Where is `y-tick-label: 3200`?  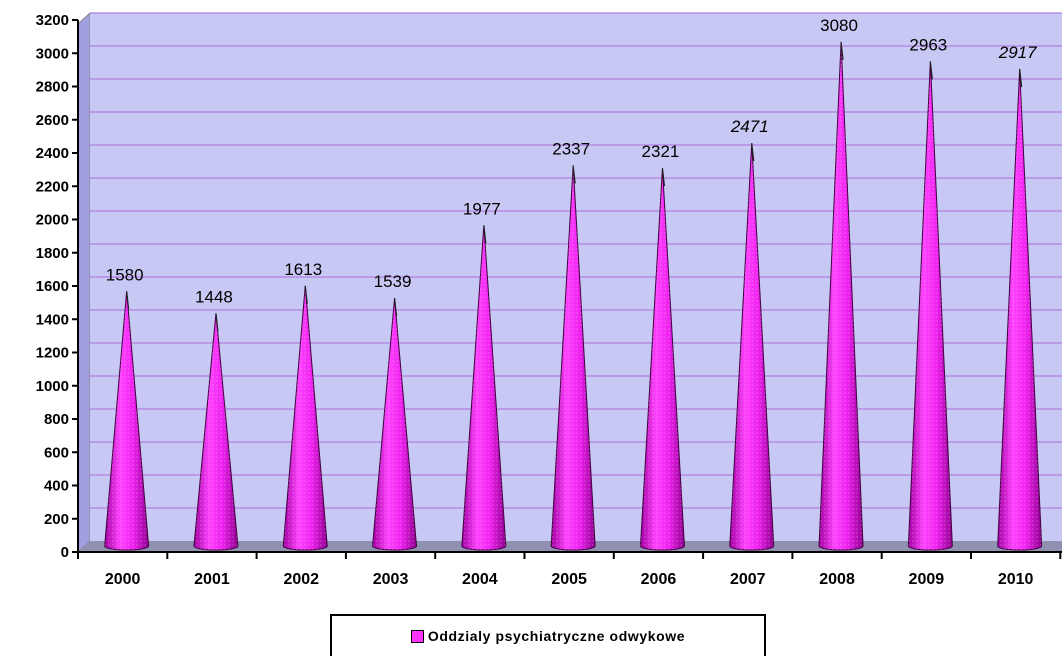
y-tick-label: 3200 is located at coordinates (52, 20).